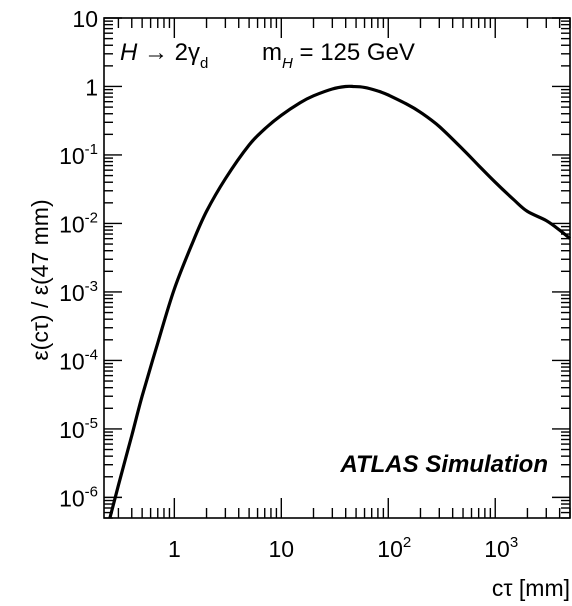 This screenshot has height=606, width=572. I want to click on process-label: H → 2γd, so click(164, 55).